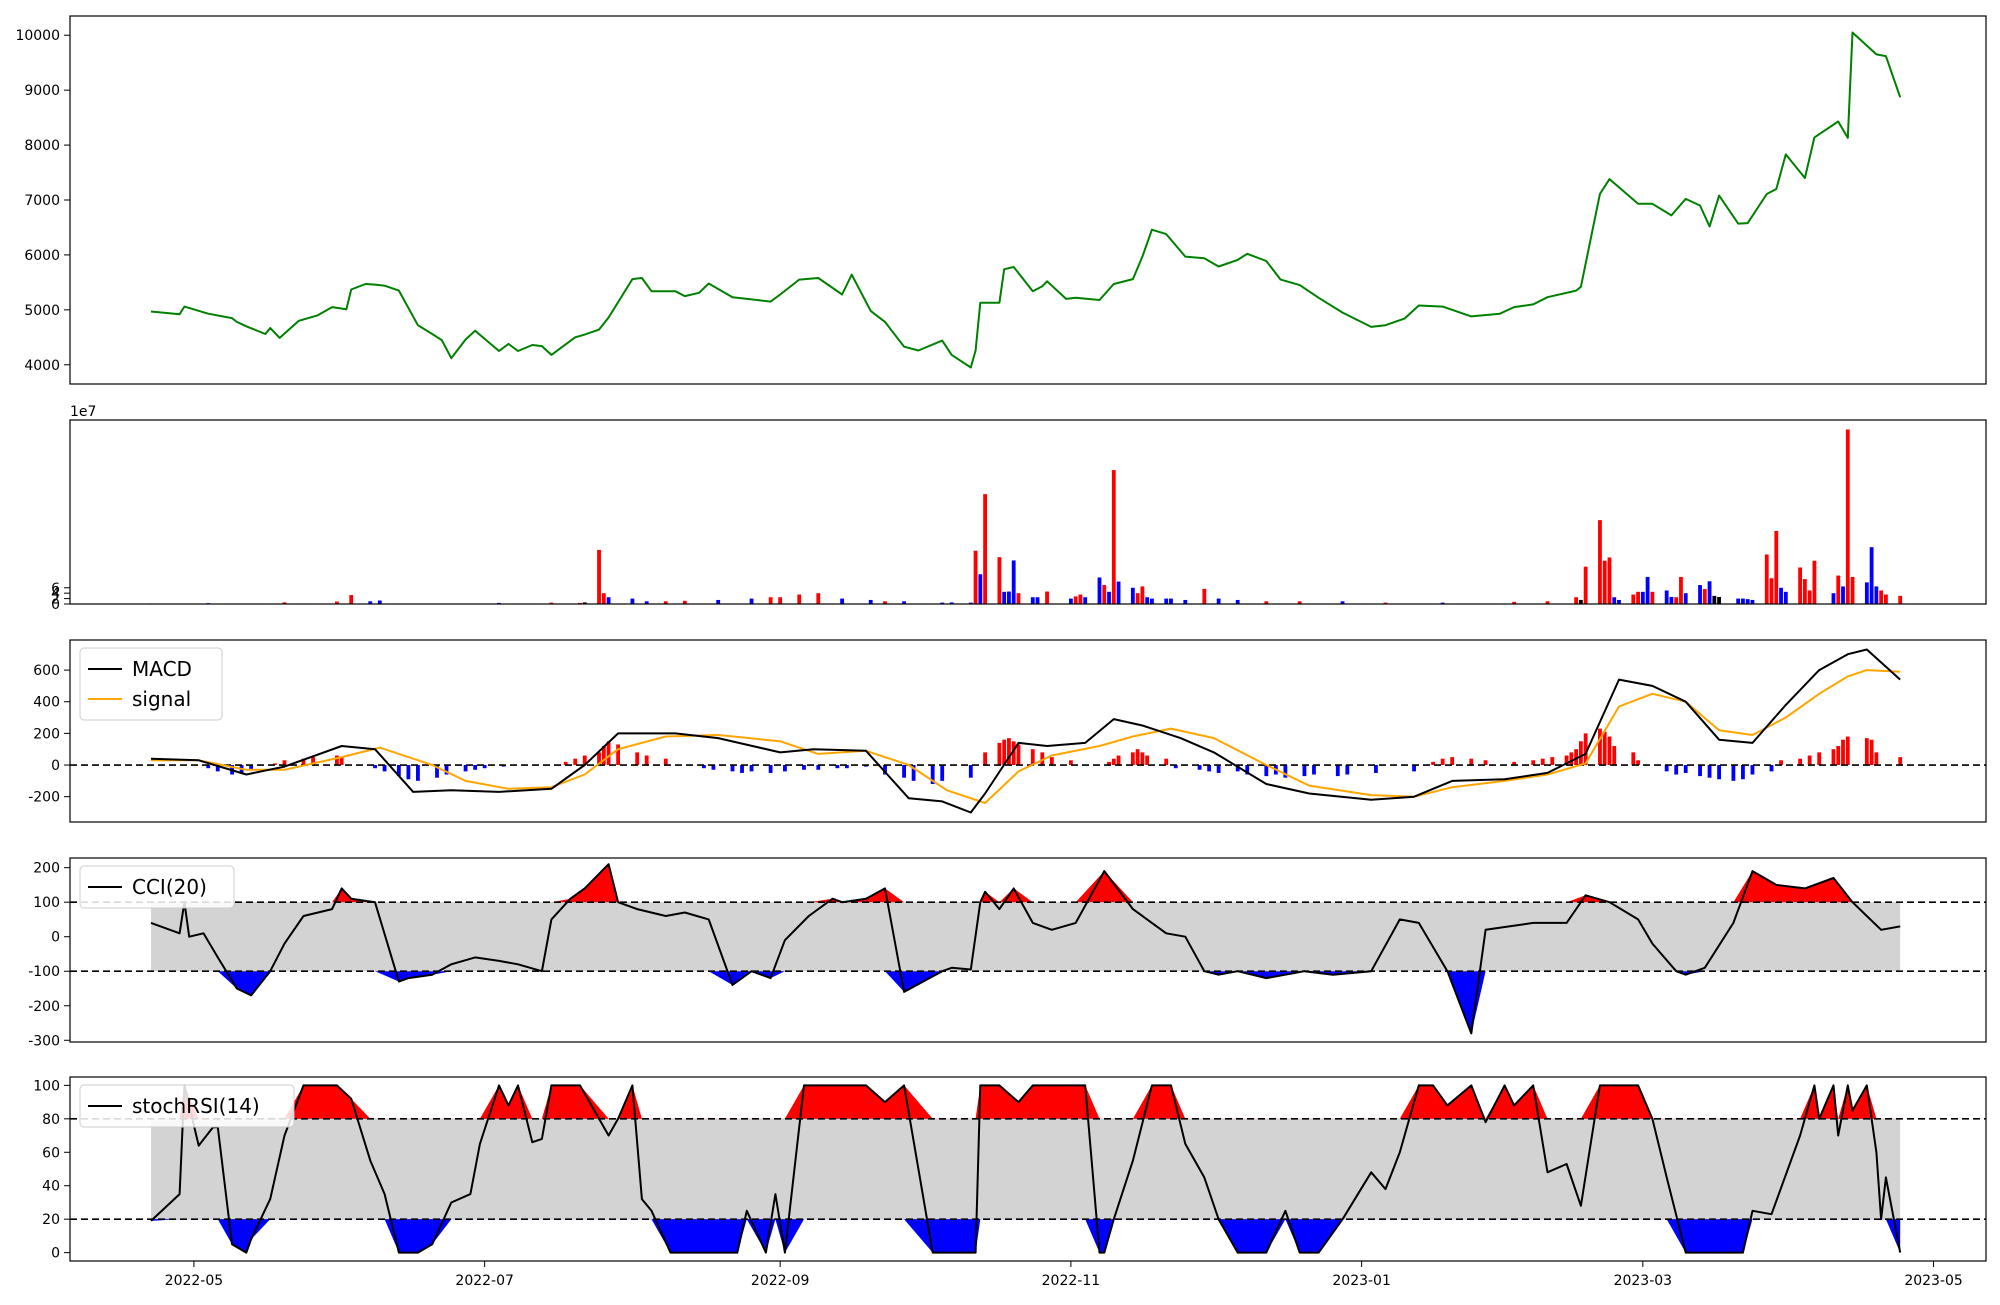  Describe the element at coordinates (46, 1086) in the screenshot. I see `stochrsi-ytick-label: 100` at that location.